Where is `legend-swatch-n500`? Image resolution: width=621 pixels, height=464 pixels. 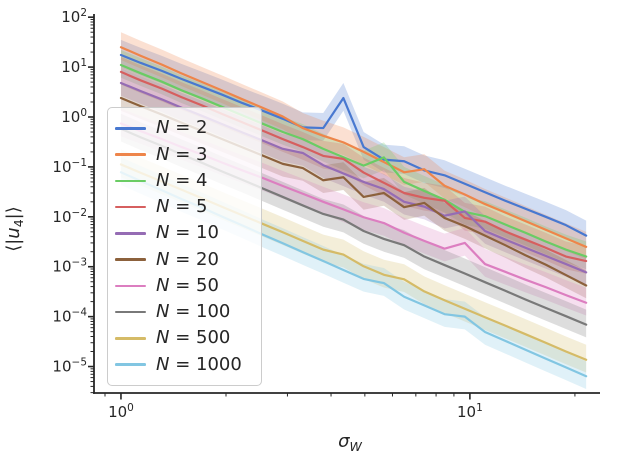
legend-swatch-n500 is located at coordinates (130, 338).